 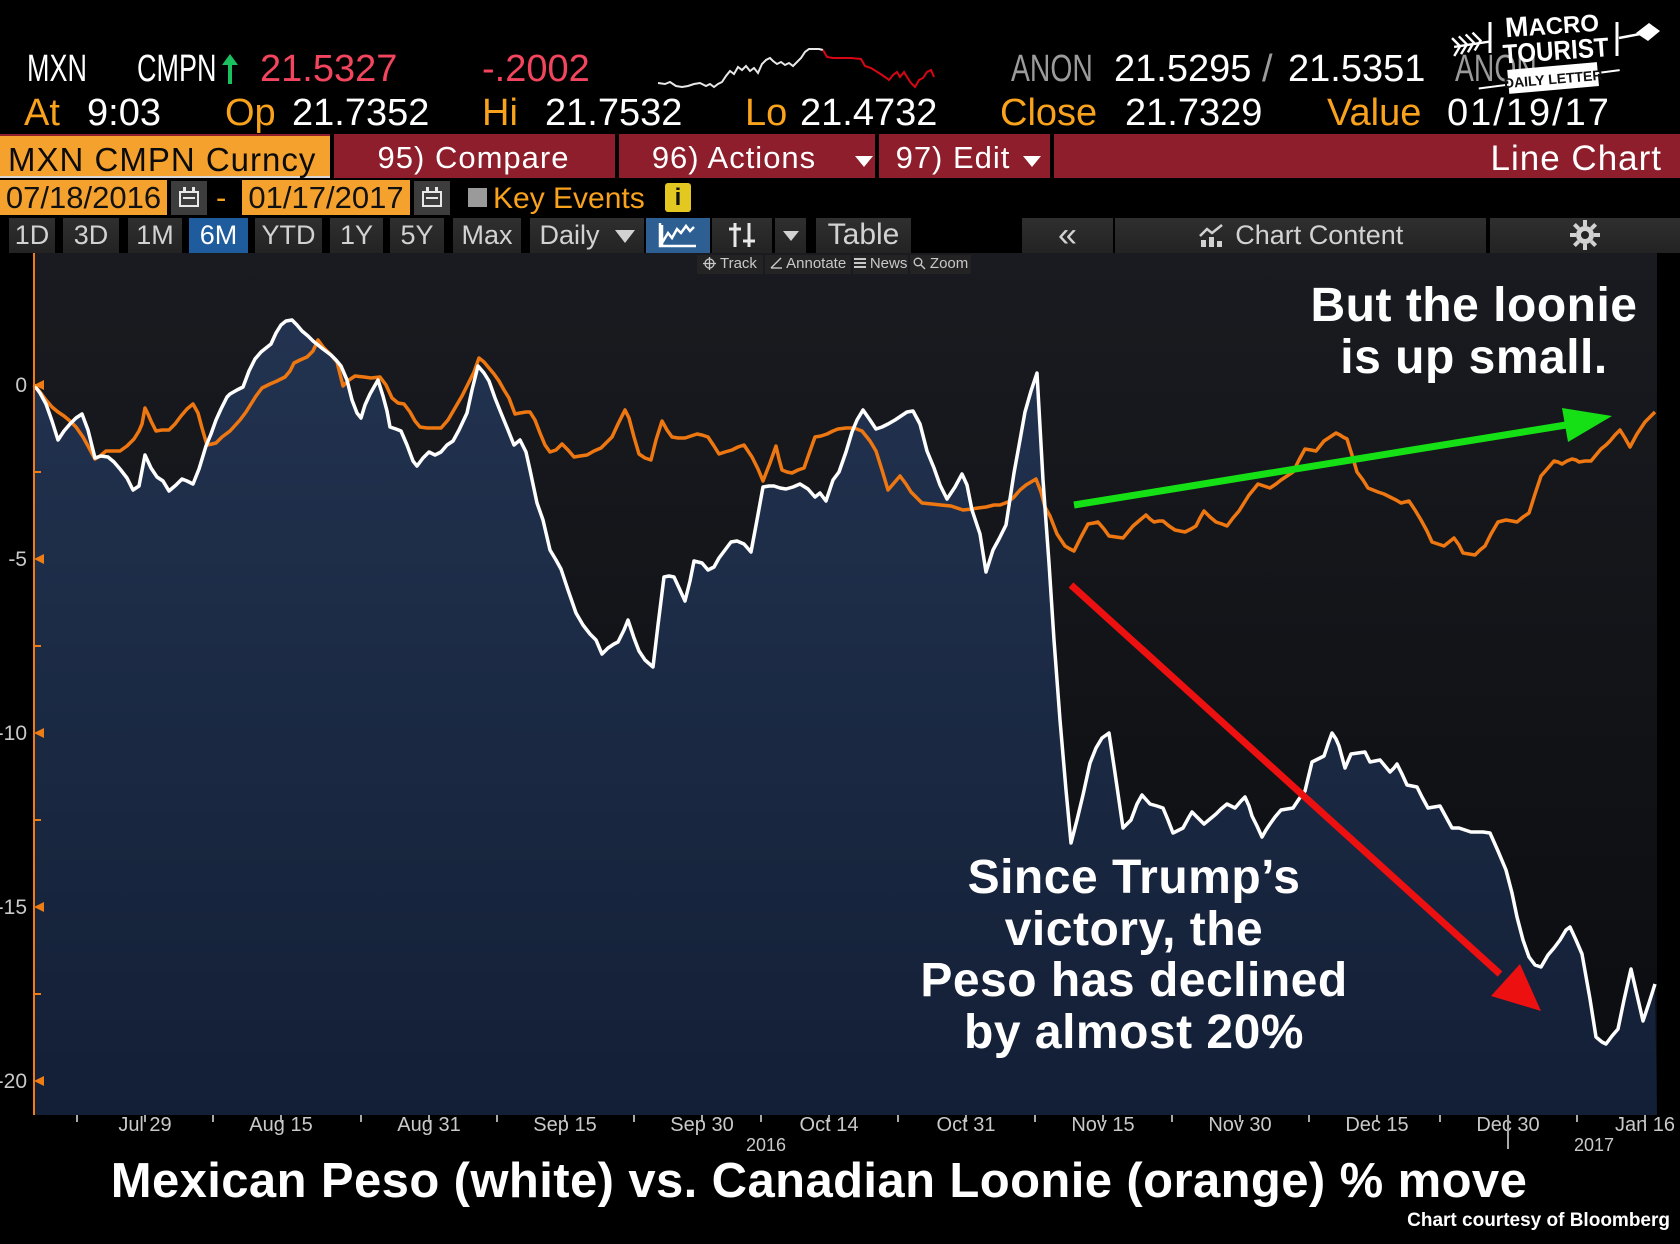 I want to click on svg-text: Nov 30, so click(x=1239, y=1125).